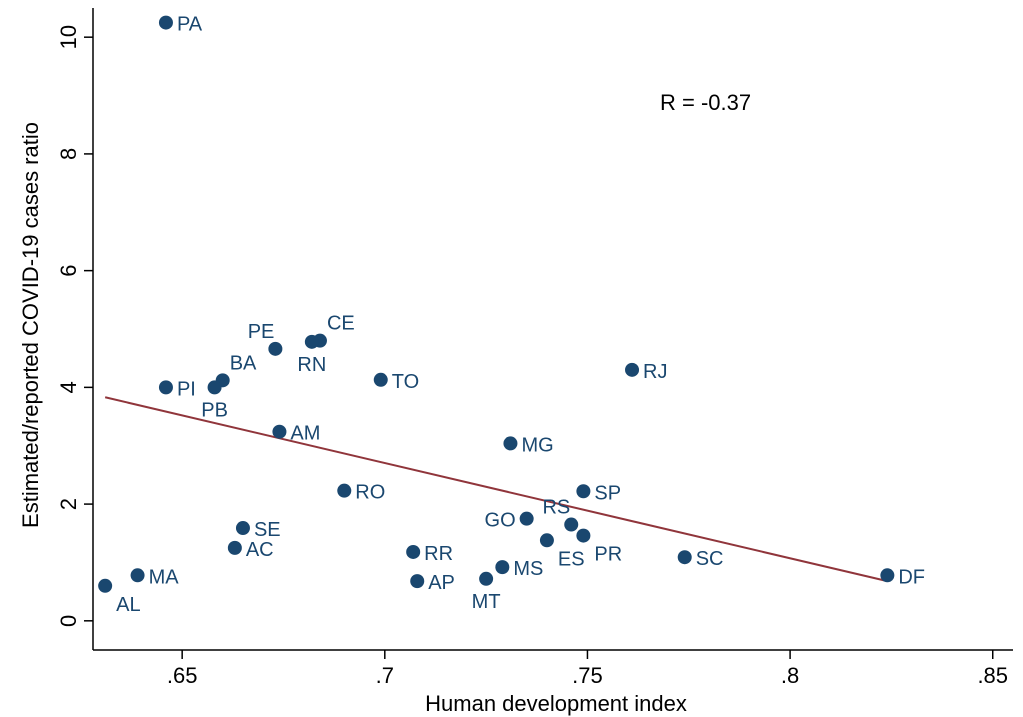  Describe the element at coordinates (500, 521) in the screenshot. I see `point-label: GO` at that location.